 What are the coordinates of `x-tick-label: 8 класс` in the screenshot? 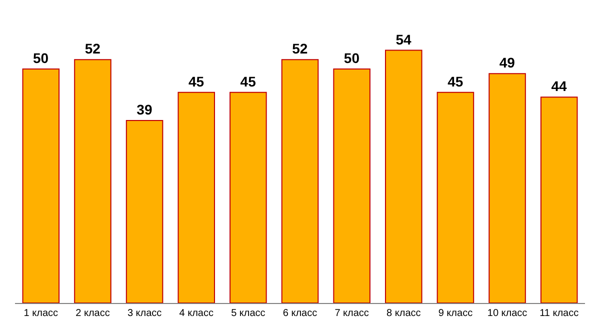 It's located at (403, 313).